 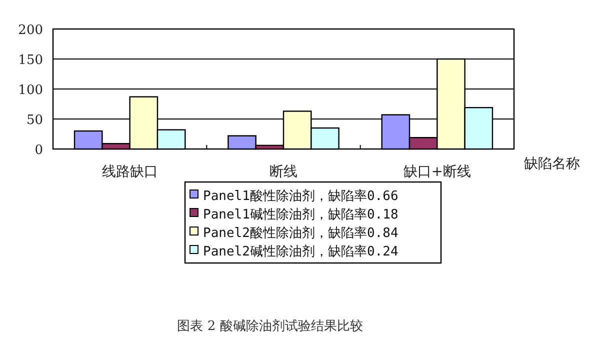 What do you see at coordinates (284, 172) in the screenshot?
I see `x-tick-label: 断线` at bounding box center [284, 172].